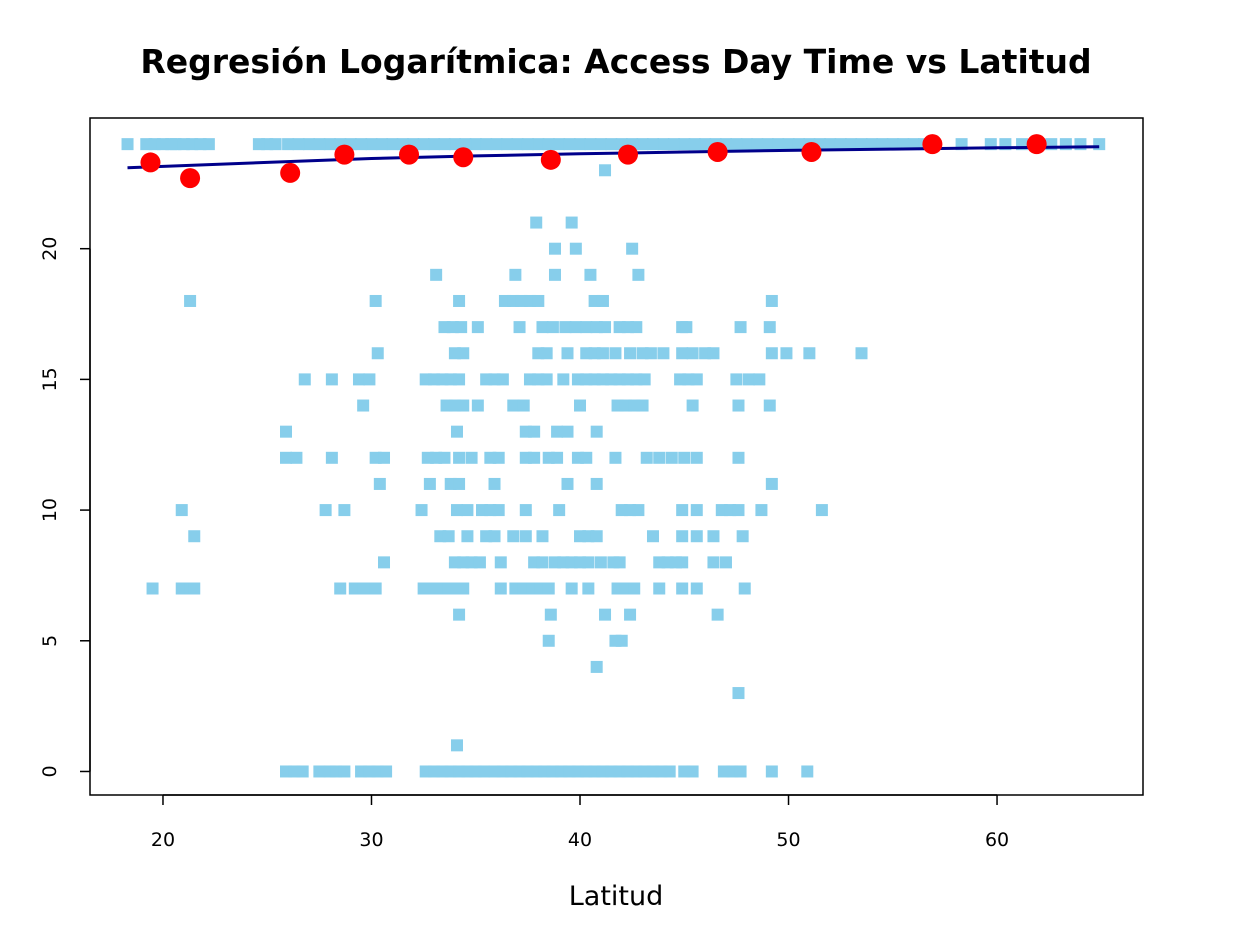  What do you see at coordinates (580, 840) in the screenshot?
I see `x-tick-label: 40` at bounding box center [580, 840].